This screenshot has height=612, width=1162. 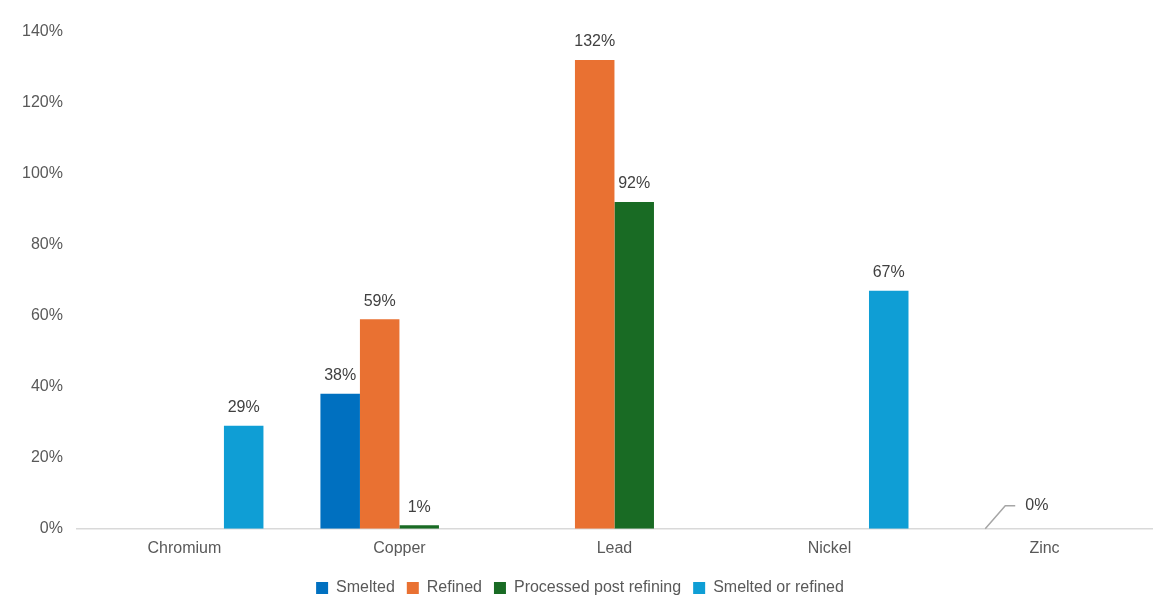 What do you see at coordinates (400, 547) in the screenshot?
I see `x-tick-label: Copper` at bounding box center [400, 547].